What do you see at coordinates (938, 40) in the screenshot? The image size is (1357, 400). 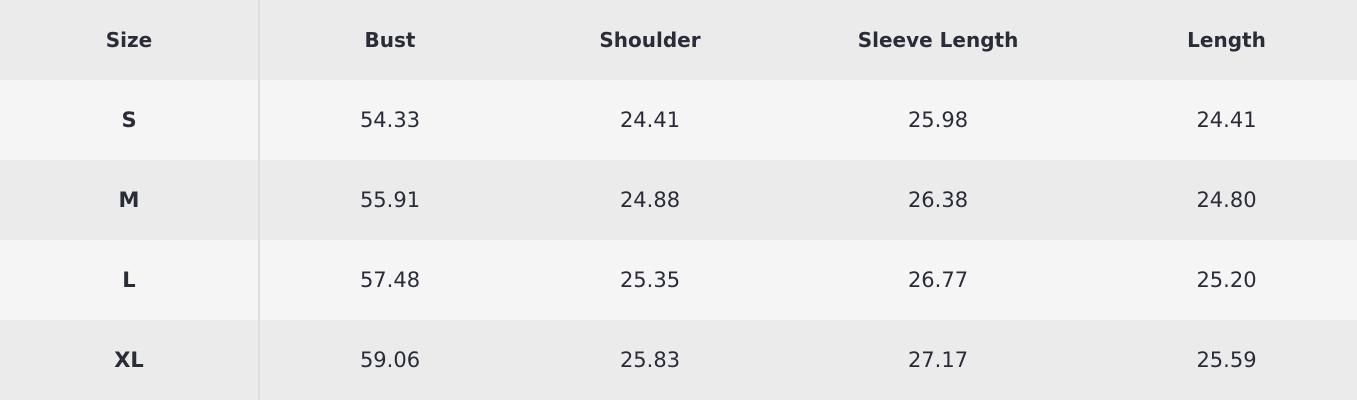 I see `header-cell: Sleeve Length` at bounding box center [938, 40].